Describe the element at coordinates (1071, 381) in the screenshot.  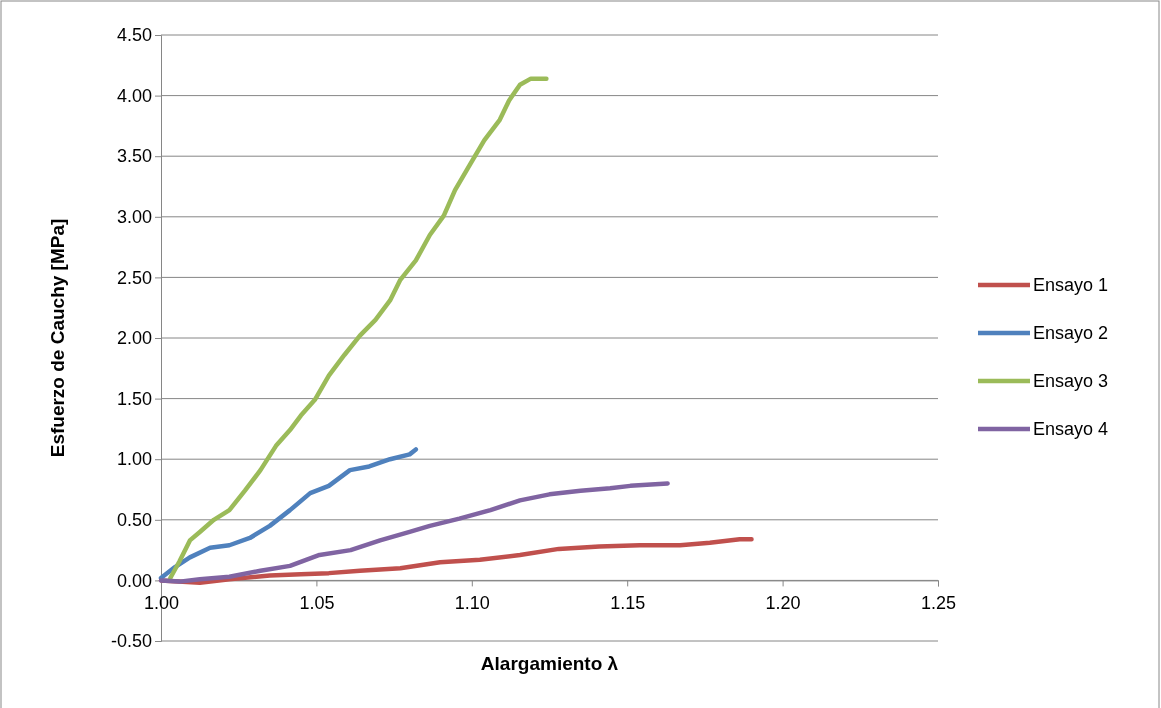
I see `legend-label: Ensayo 3` at that location.